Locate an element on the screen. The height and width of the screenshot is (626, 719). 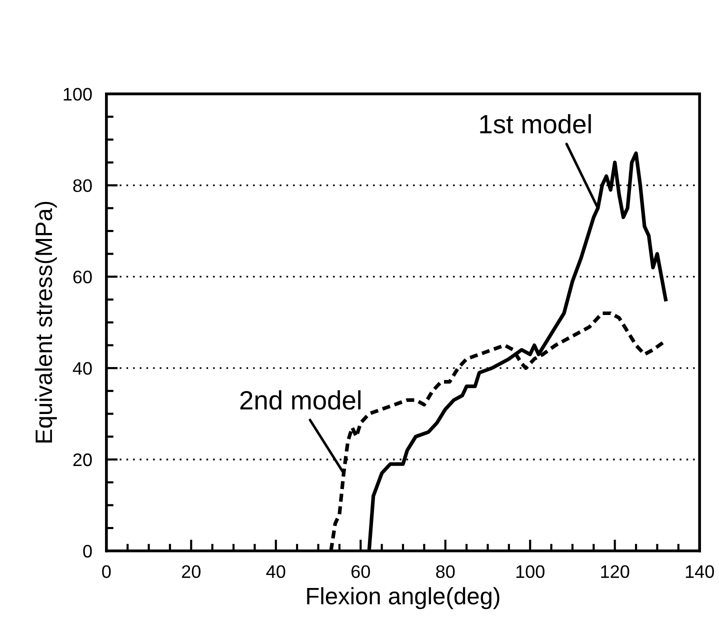
x-tick-label: 20 is located at coordinates (191, 571).